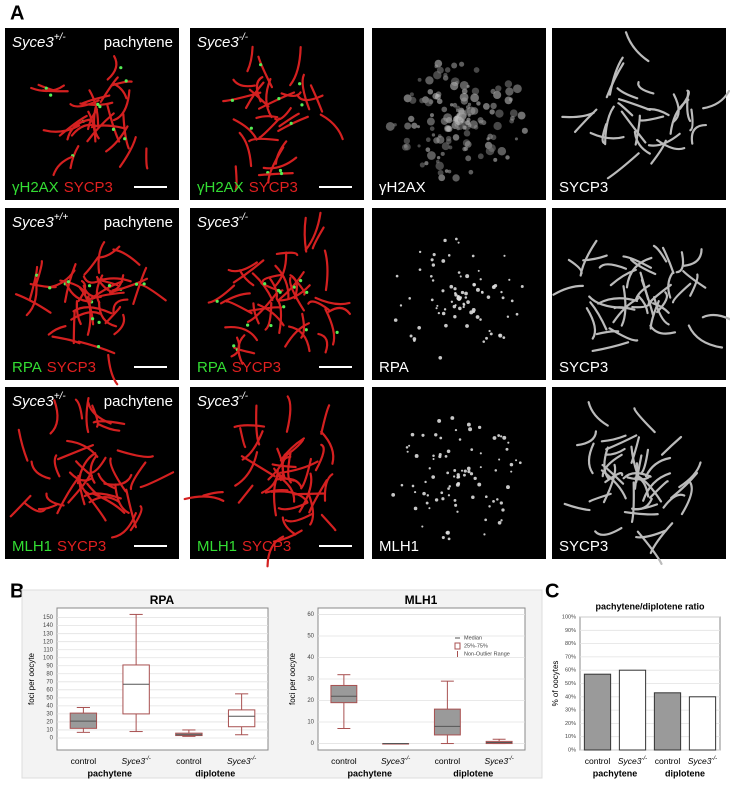  What do you see at coordinates (459, 294) in the screenshot?
I see `micrograph: RPA` at bounding box center [459, 294].